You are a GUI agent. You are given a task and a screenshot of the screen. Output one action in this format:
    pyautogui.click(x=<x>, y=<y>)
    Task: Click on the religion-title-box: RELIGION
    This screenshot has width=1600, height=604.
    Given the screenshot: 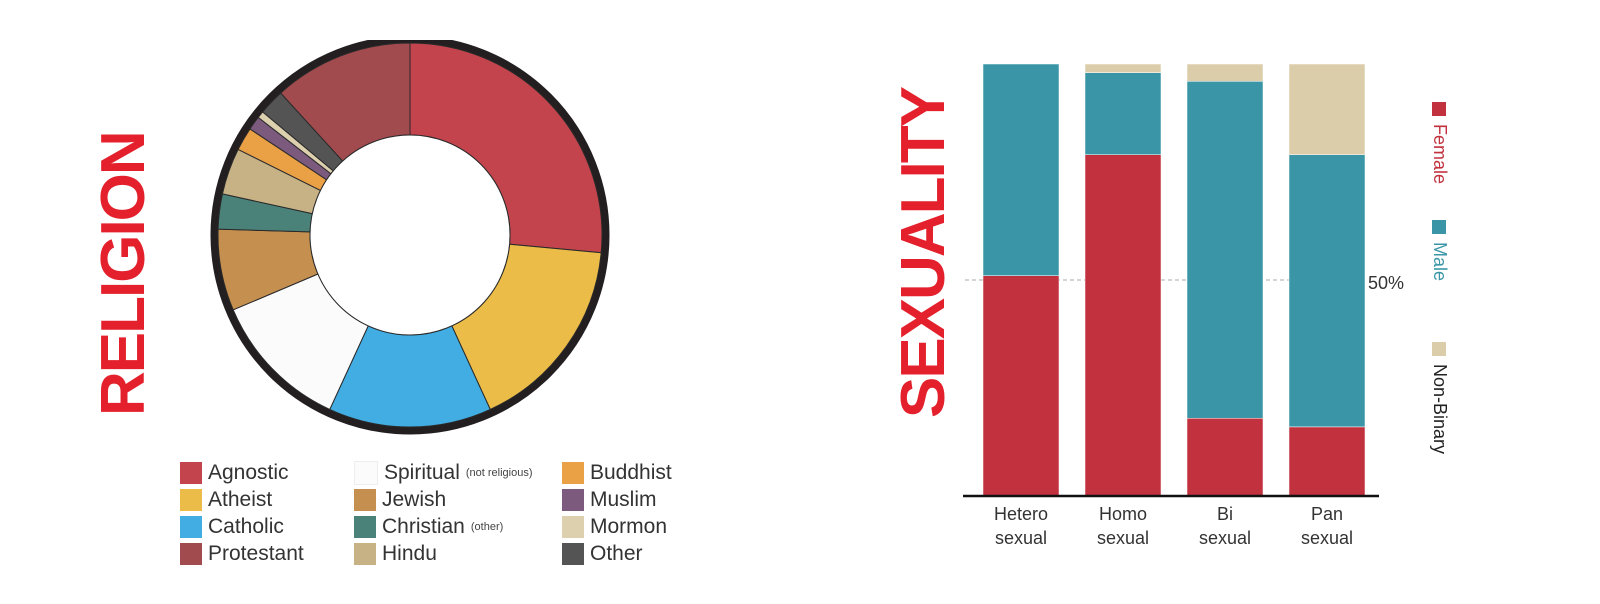 What is the action you would take?
    pyautogui.click(x=123, y=274)
    